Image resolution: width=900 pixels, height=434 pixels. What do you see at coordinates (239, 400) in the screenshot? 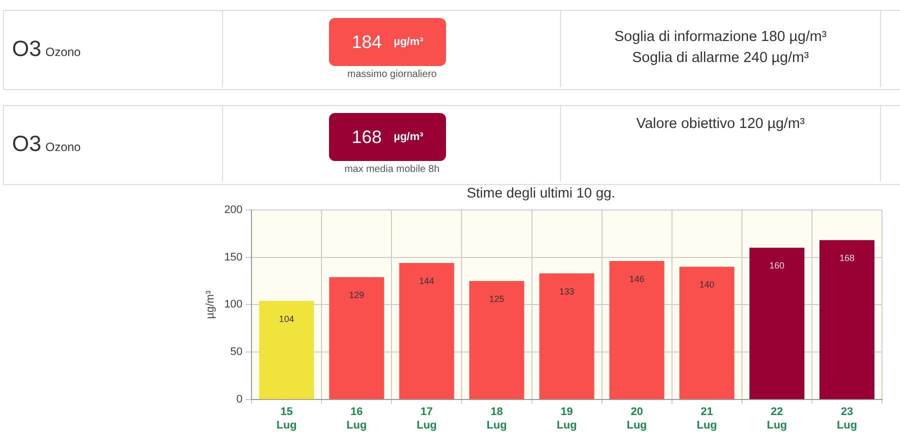
I see `y-tick-label: 0` at bounding box center [239, 400].